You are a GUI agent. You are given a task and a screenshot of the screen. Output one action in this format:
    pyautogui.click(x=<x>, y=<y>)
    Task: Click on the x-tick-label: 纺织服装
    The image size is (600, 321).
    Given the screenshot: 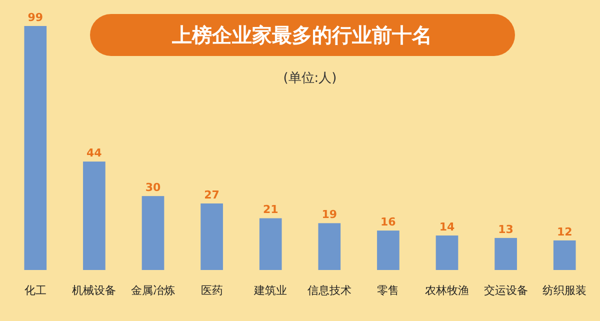 What is the action you would take?
    pyautogui.click(x=564, y=290)
    